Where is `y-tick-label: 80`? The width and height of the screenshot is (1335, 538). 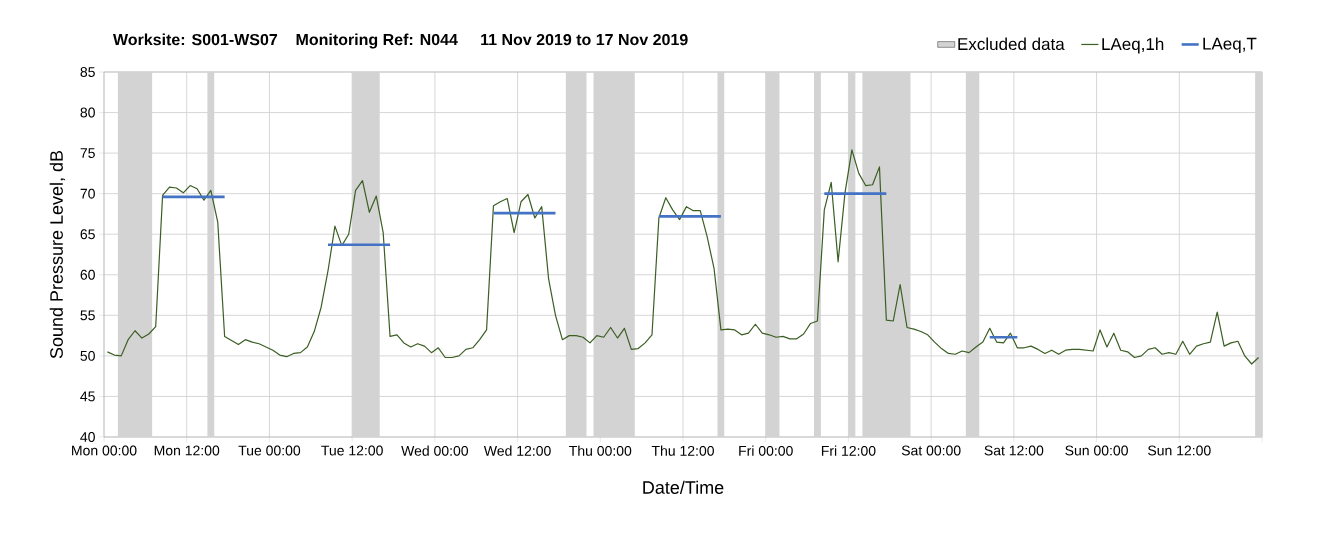 y-tick-label: 80 is located at coordinates (87, 112).